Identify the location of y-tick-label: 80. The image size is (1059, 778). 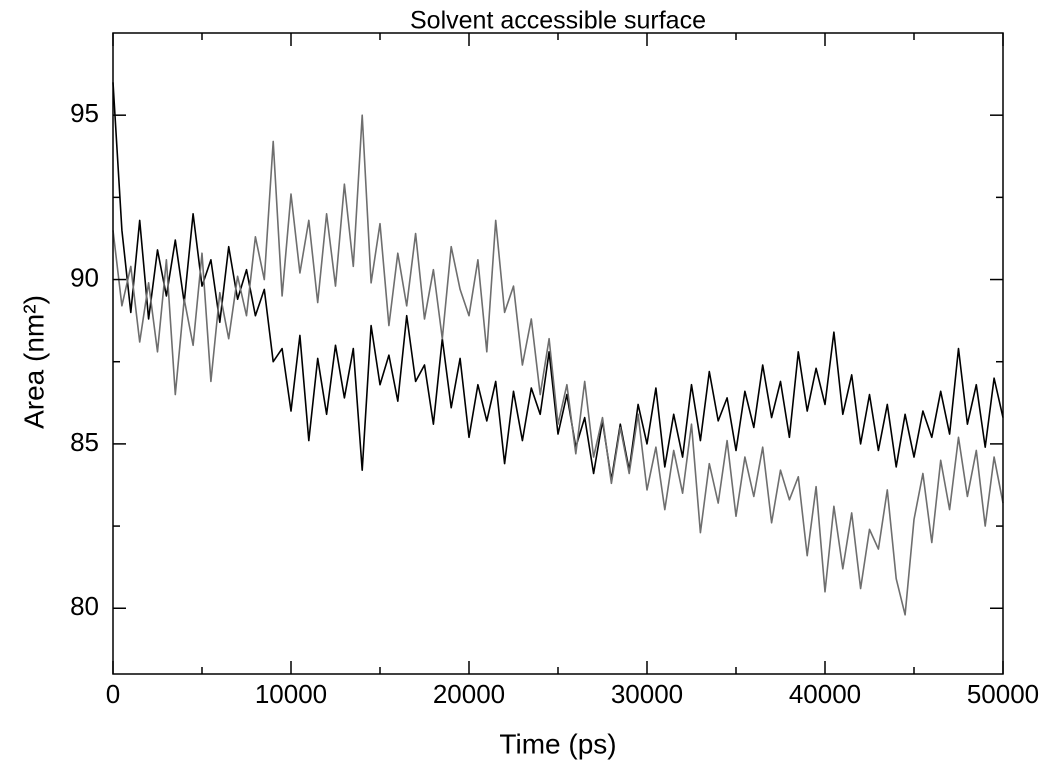
(84, 606).